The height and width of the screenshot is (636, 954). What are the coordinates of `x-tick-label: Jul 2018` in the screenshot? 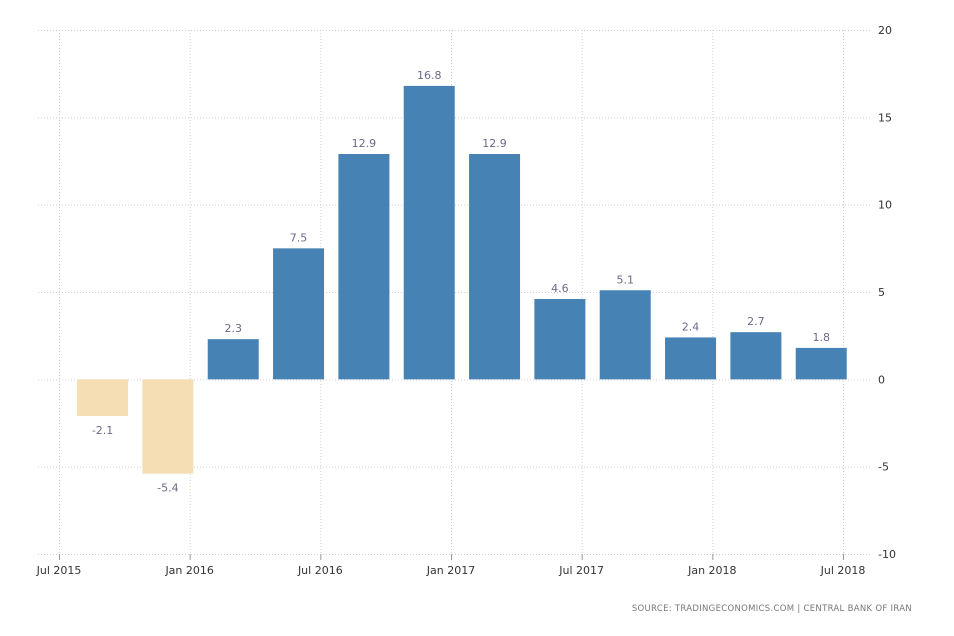 It's located at (843, 570).